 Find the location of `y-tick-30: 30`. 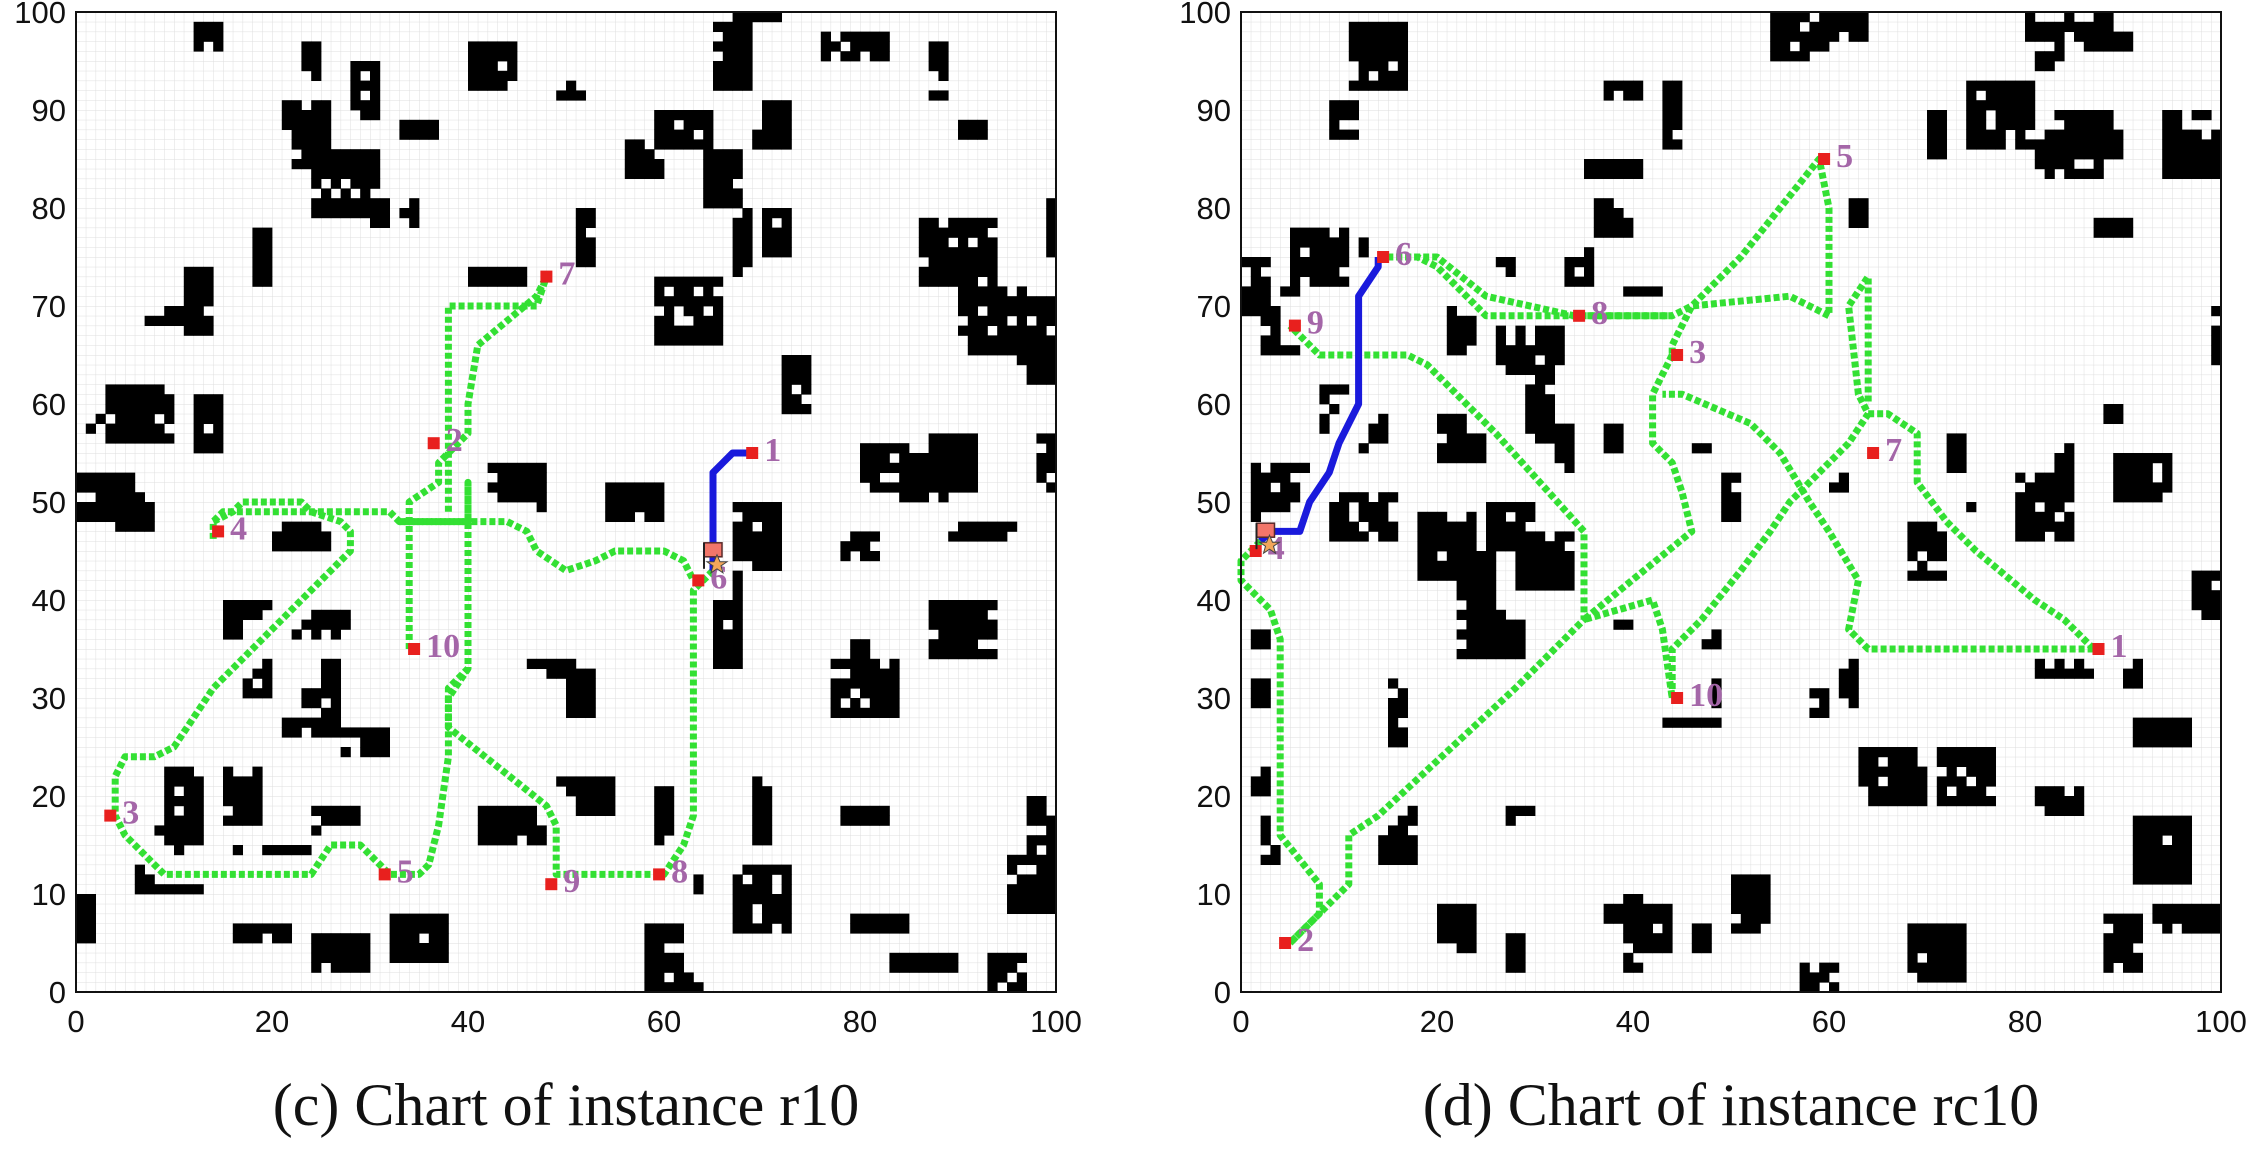

y-tick-30: 30 is located at coordinates (49, 698).